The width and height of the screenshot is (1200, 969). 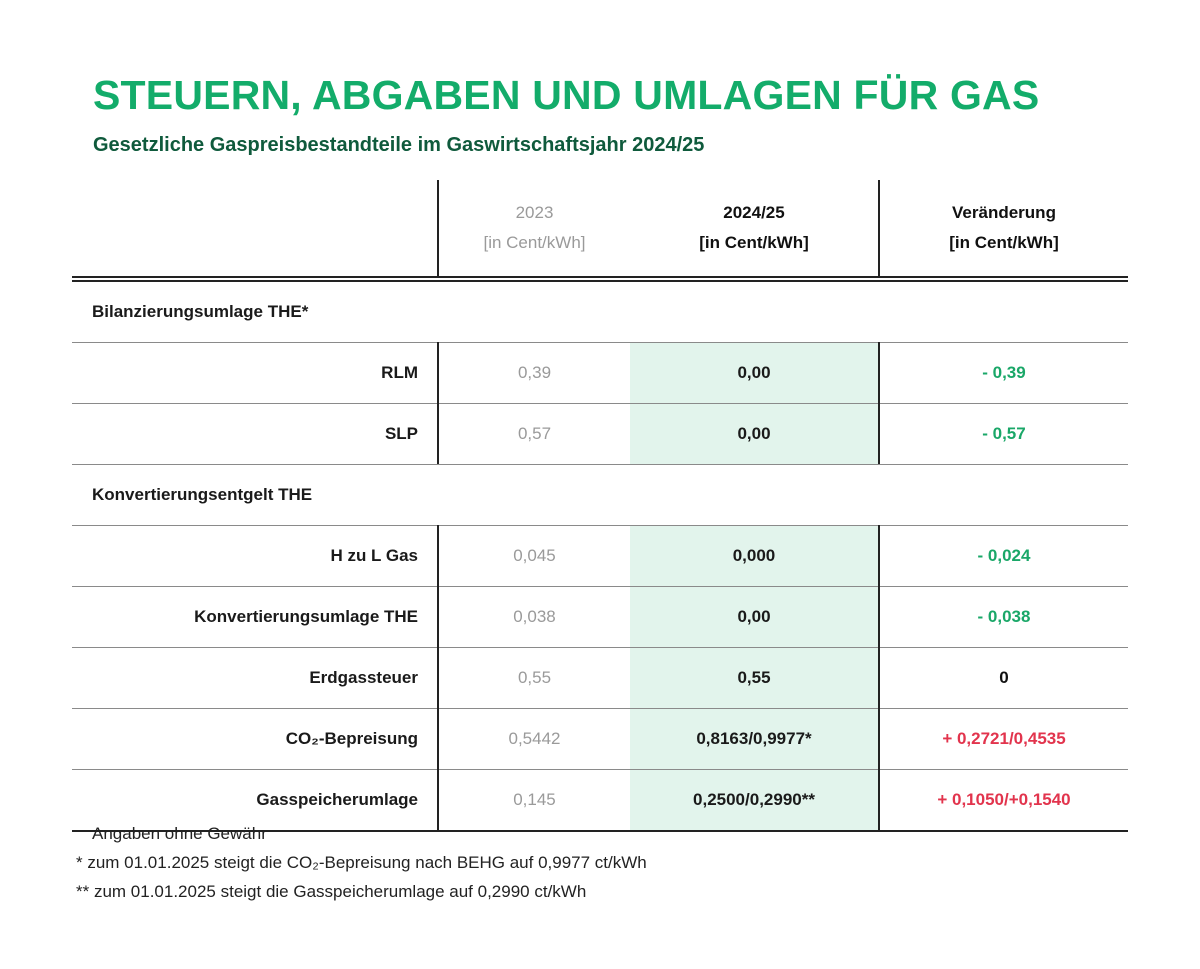 I want to click on value-2023: 0,5442, so click(x=534, y=738).